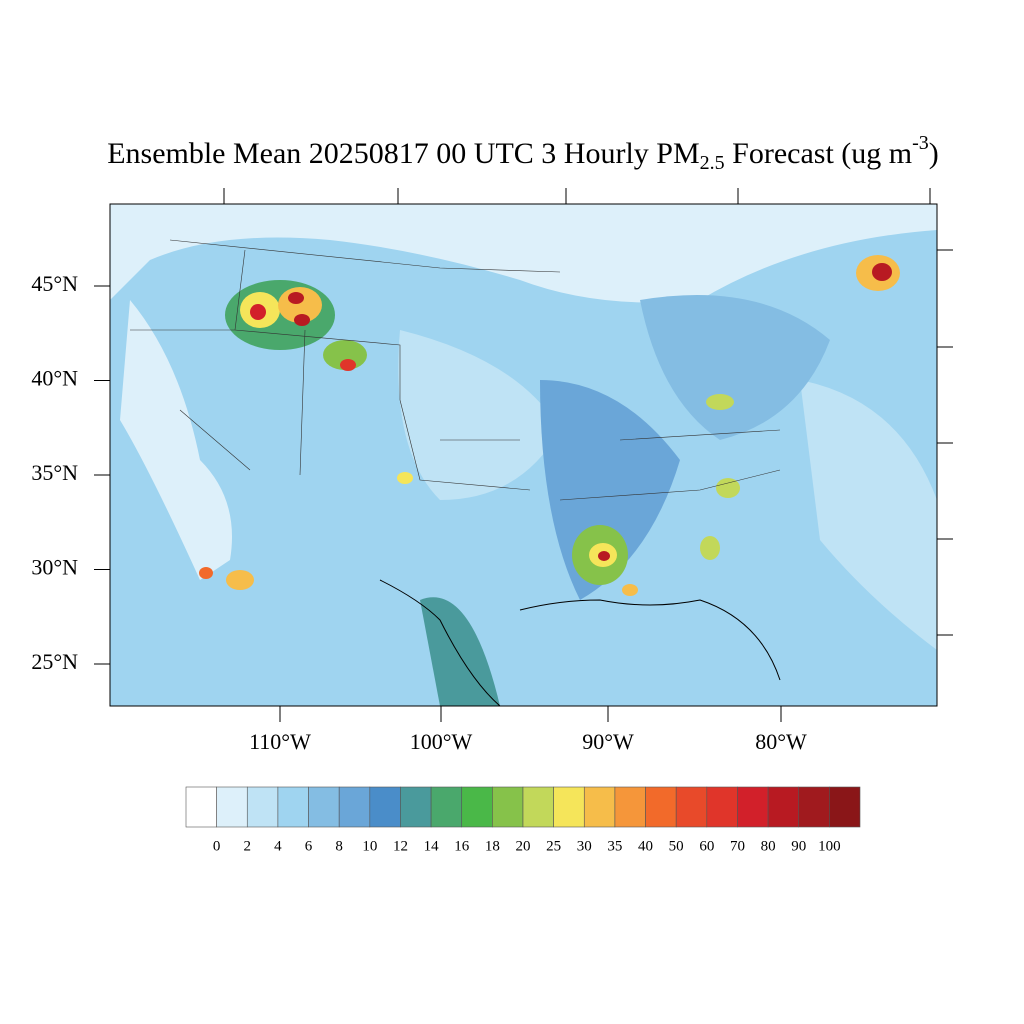 This screenshot has height=1024, width=1024. Describe the element at coordinates (217, 846) in the screenshot. I see `colorbar-label: 0` at that location.